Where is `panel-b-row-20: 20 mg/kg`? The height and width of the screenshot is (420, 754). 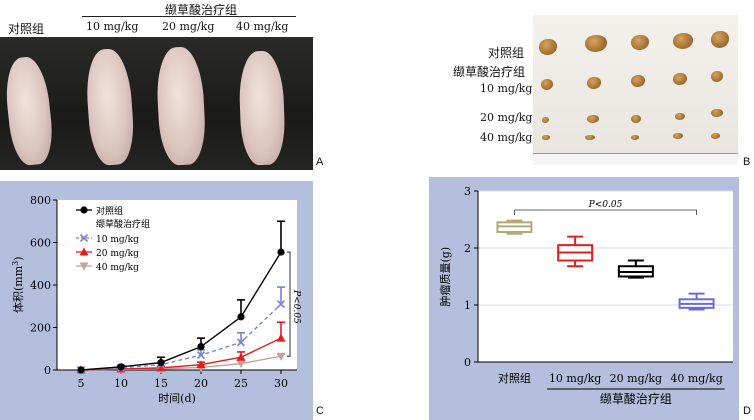 panel-b-row-20: 20 mg/kg is located at coordinates (506, 117).